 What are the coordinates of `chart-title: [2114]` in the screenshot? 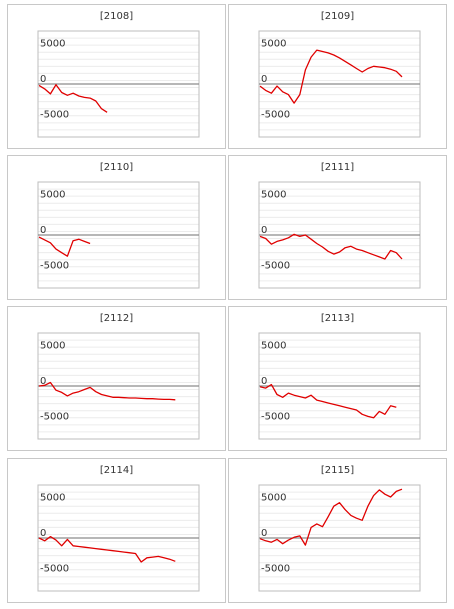 It's located at (116, 470).